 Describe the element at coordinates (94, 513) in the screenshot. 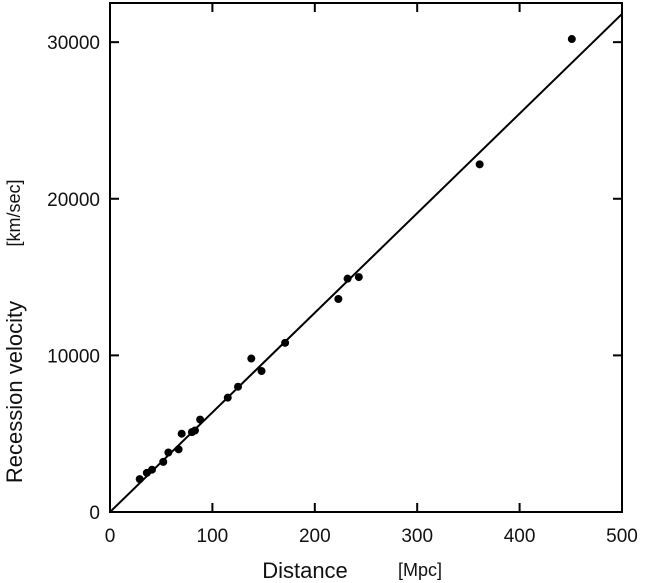

I see `y-tick-label: 0` at that location.